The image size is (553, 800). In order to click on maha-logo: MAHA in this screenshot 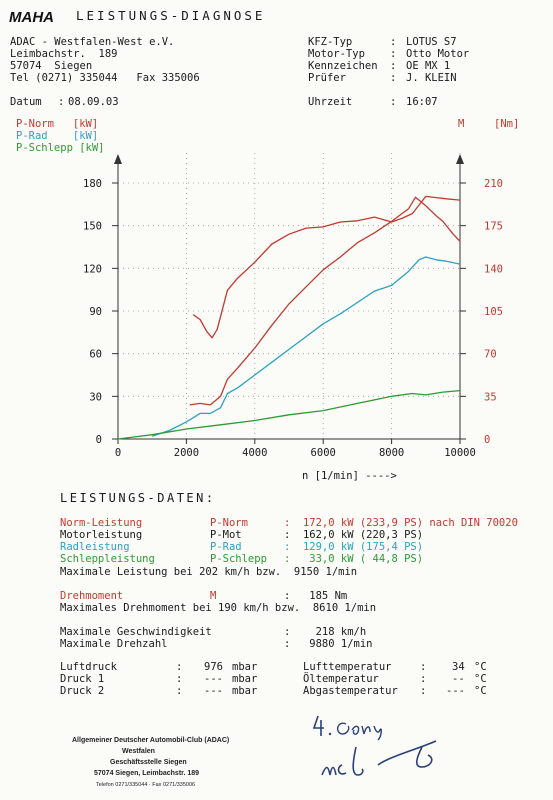, I will do `click(31, 17)`.